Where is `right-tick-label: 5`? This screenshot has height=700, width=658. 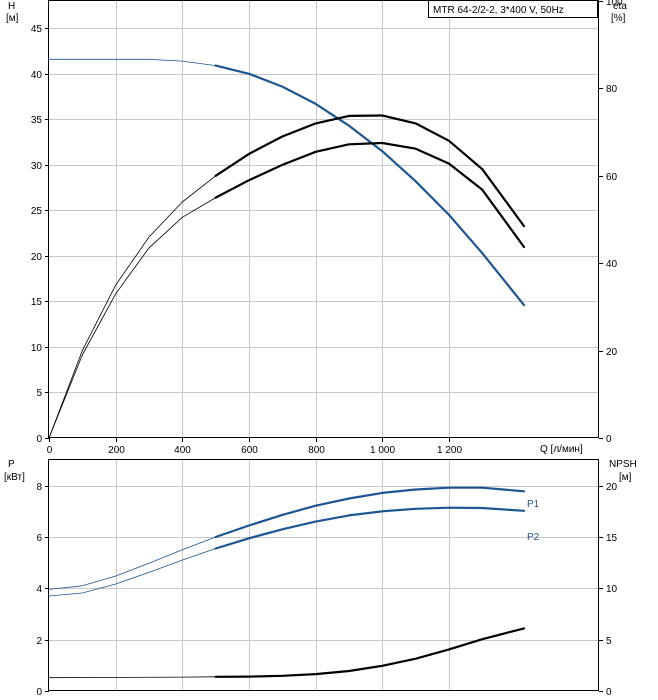 right-tick-label: 5 is located at coordinates (609, 641).